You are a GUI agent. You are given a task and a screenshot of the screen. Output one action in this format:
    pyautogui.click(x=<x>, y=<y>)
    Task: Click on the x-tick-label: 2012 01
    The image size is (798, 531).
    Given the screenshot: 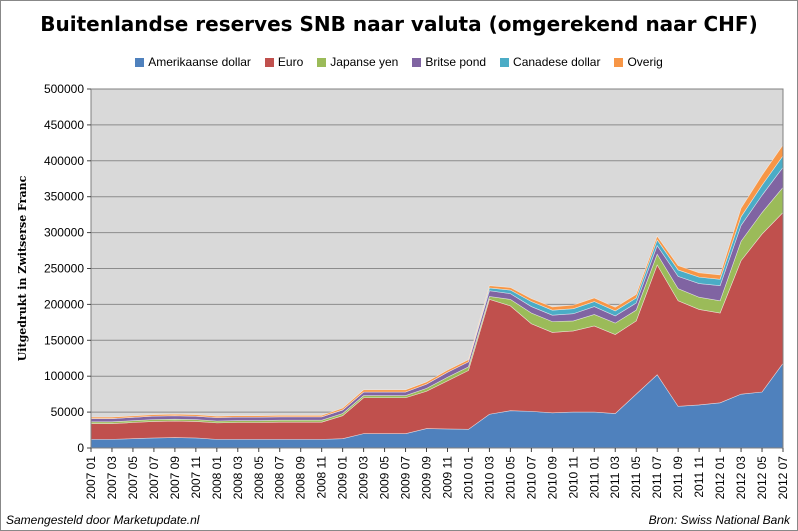 What is the action you would take?
    pyautogui.click(x=720, y=478)
    